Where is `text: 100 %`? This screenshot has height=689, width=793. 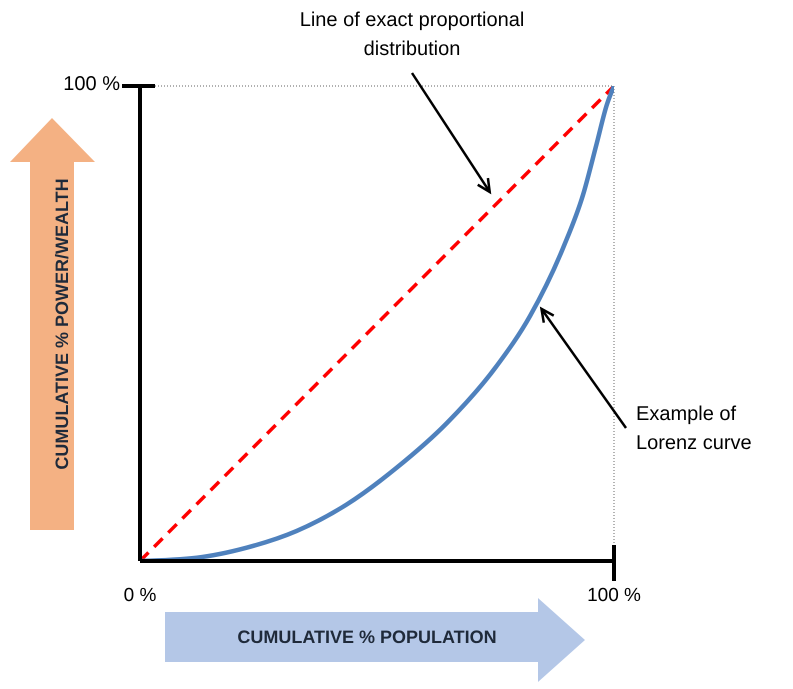 text: 100 % is located at coordinates (91, 84).